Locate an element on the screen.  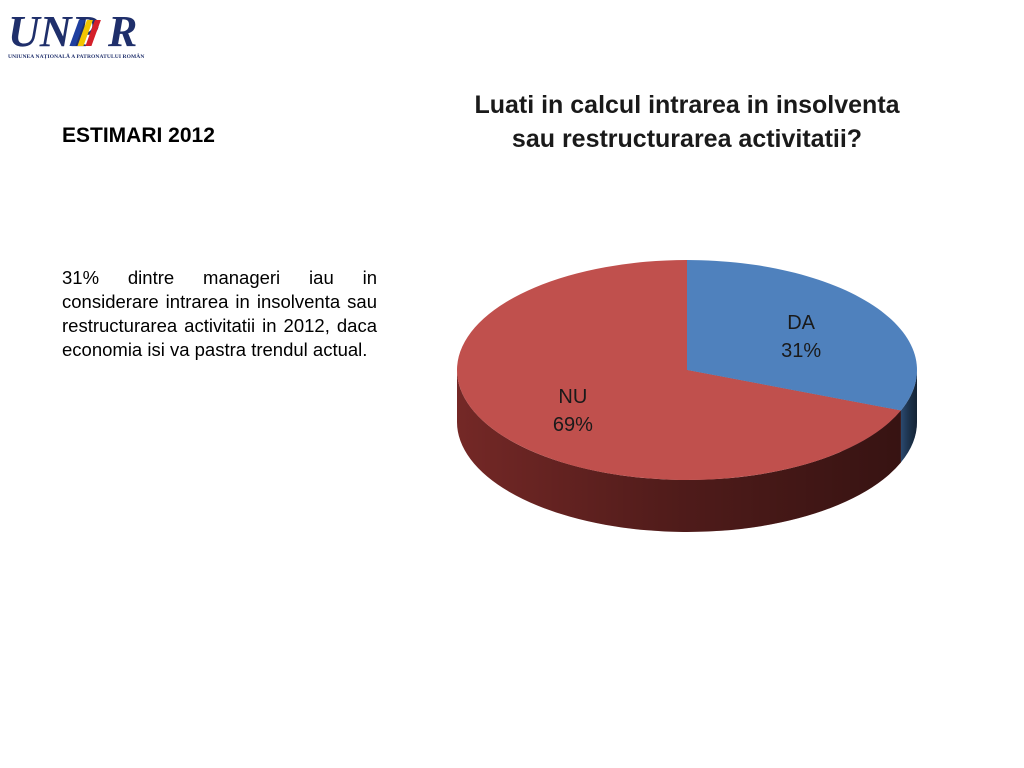
svg-text: R is located at coordinates (122, 30).